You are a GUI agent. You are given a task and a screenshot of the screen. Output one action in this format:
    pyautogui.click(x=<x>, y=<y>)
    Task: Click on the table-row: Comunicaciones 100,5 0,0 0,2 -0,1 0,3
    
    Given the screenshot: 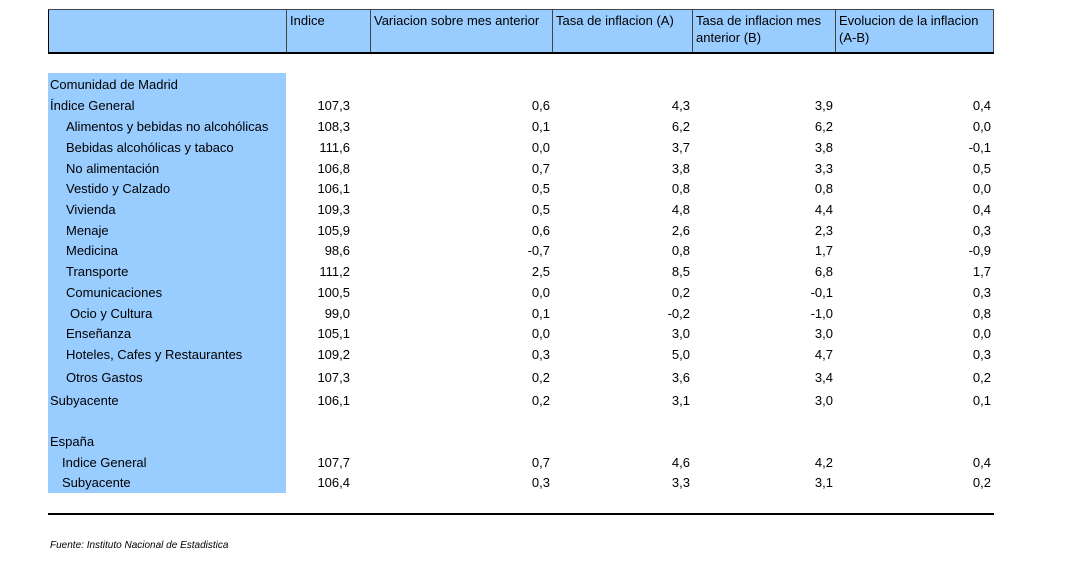 What is the action you would take?
    pyautogui.click(x=538, y=293)
    